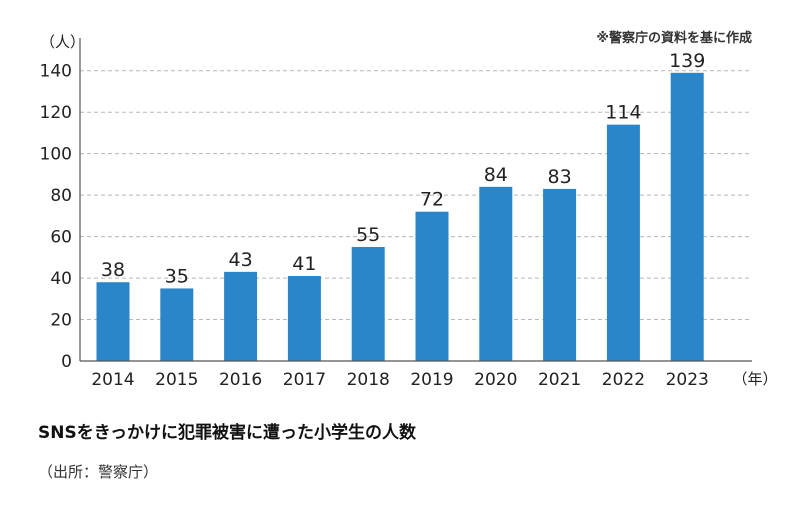 This screenshot has height=507, width=800. What do you see at coordinates (495, 380) in the screenshot?
I see `x-tick-label-2020: 2020` at bounding box center [495, 380].